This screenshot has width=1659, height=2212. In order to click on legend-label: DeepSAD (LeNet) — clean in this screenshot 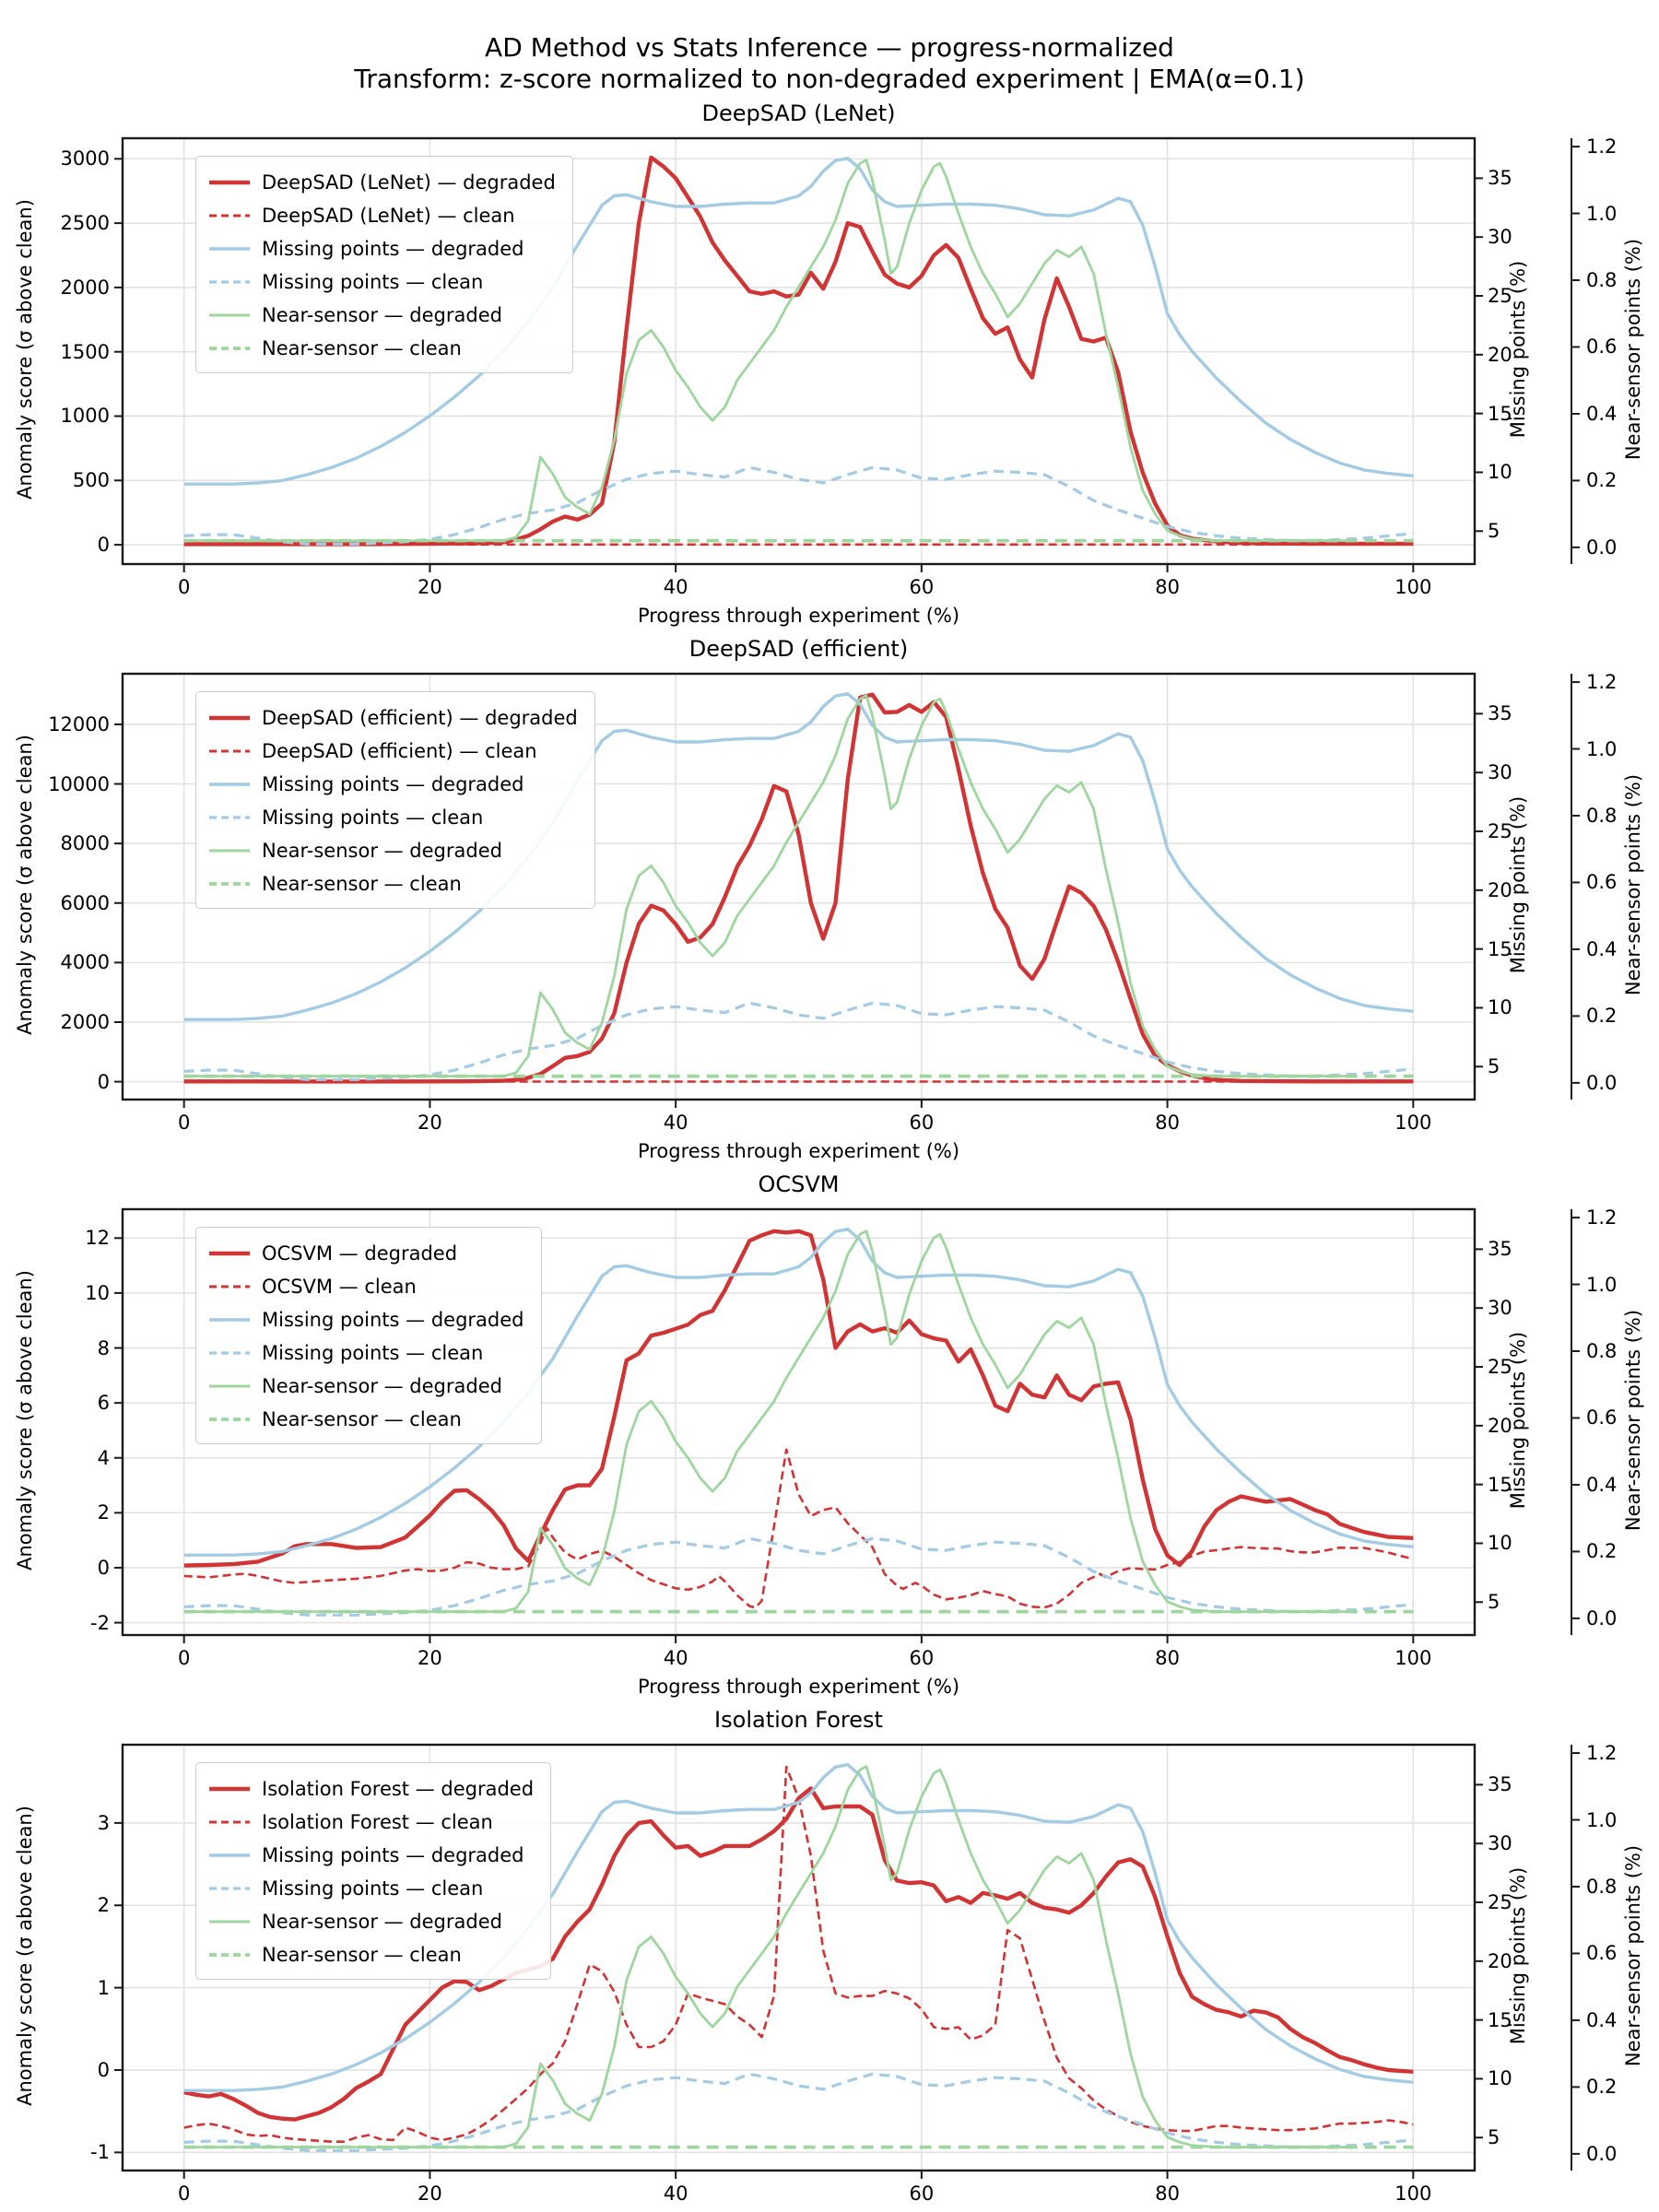, I will do `click(388, 216)`.